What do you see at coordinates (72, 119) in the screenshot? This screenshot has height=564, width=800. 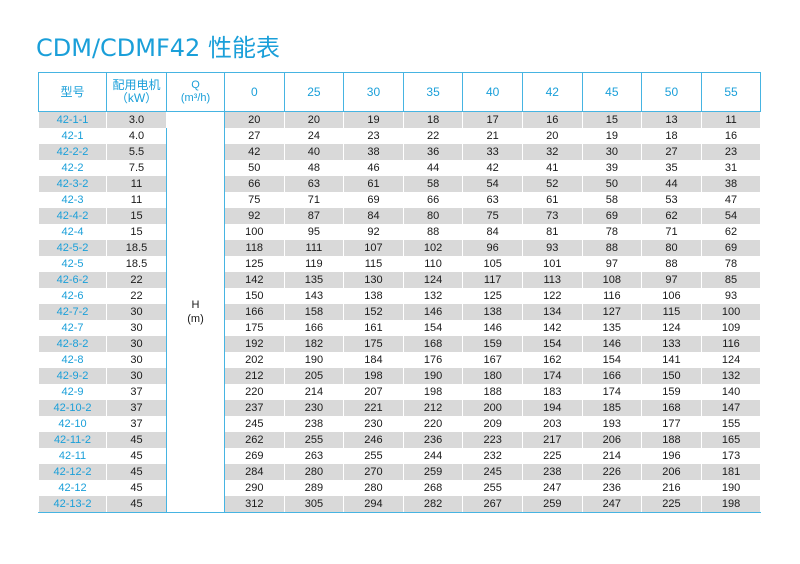 I see `model-cell: 42-1-1` at bounding box center [72, 119].